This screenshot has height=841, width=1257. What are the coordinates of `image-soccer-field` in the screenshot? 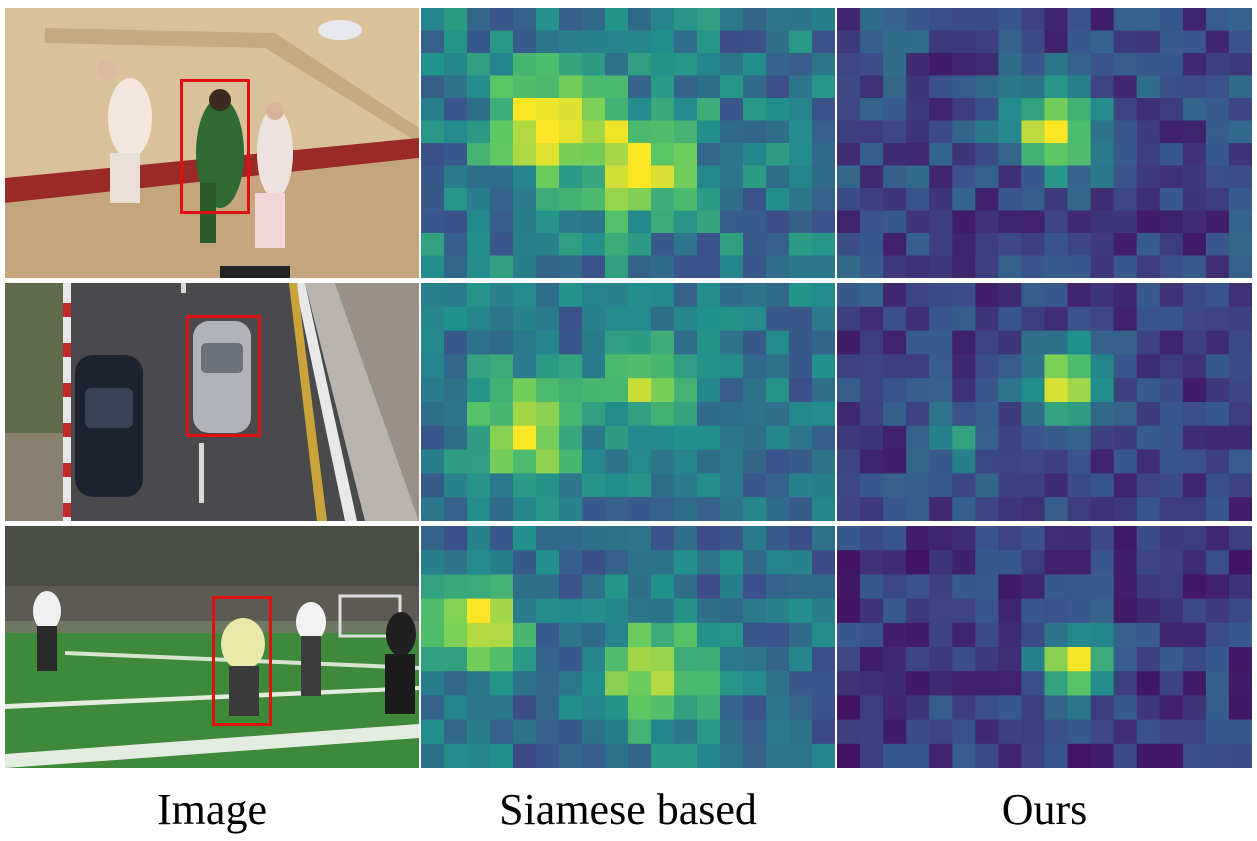 It's located at (212, 647).